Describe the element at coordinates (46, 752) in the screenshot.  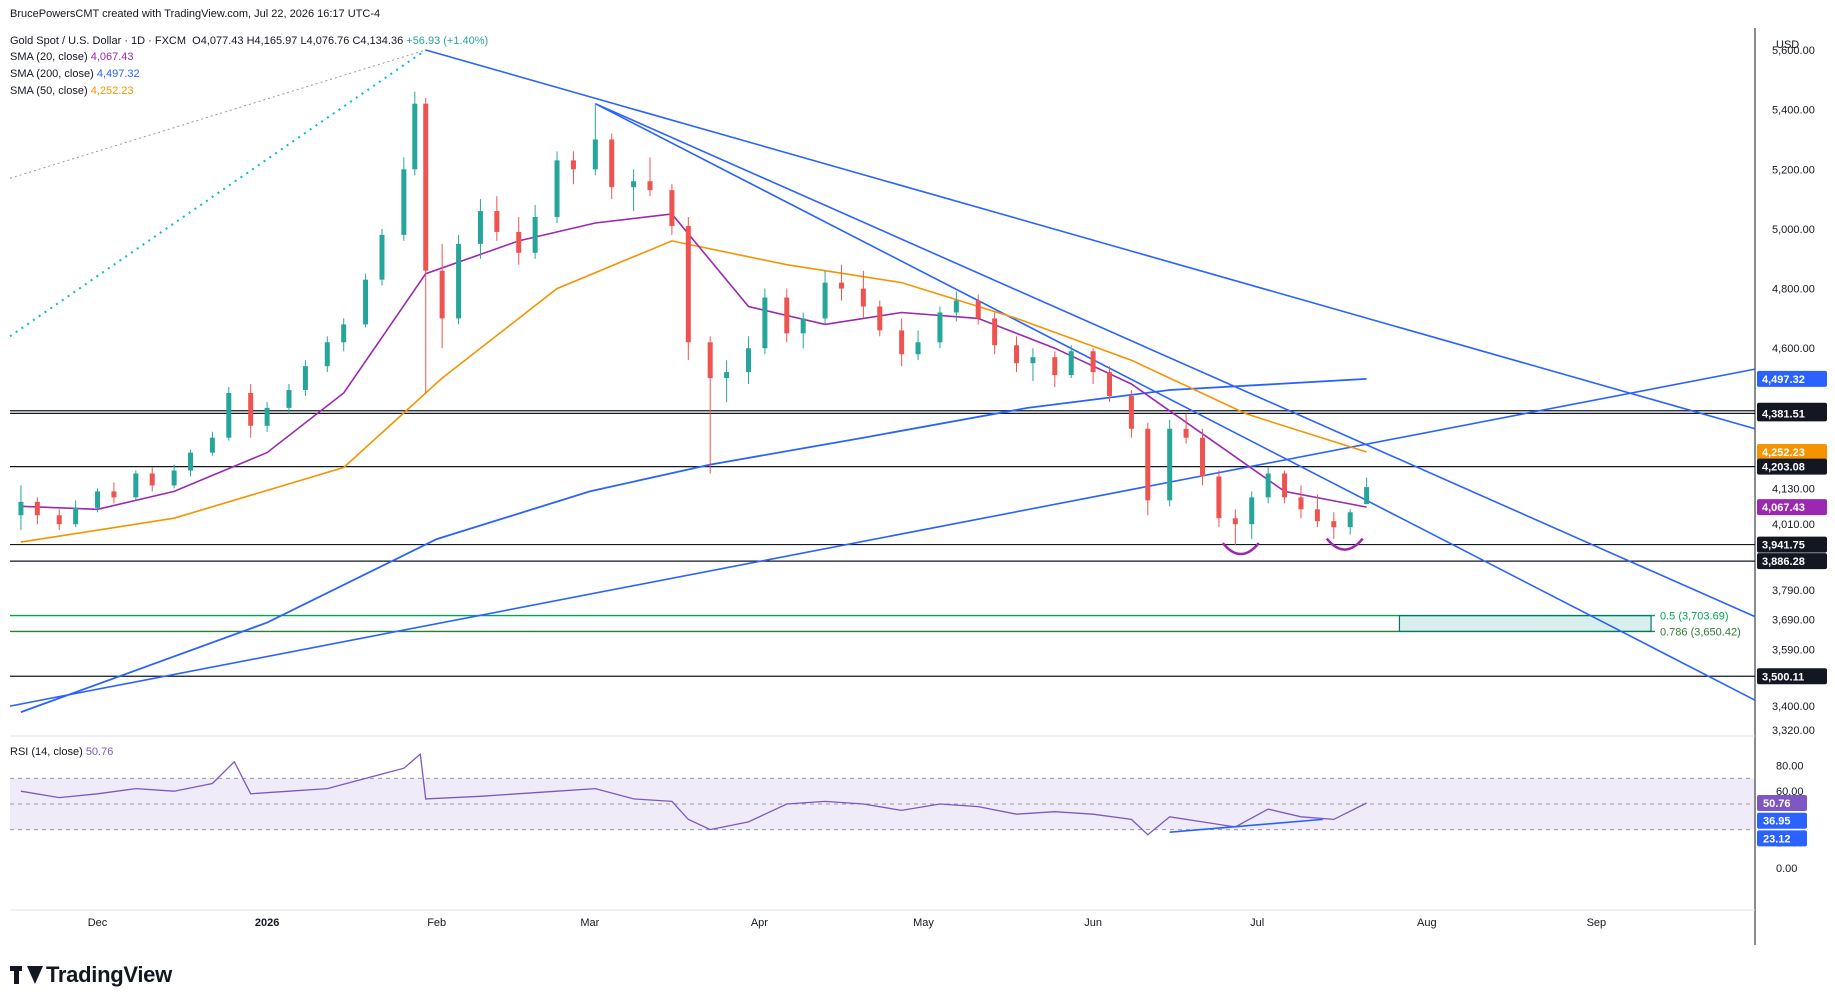
I see `rsi-label: RSI (14, close)` at that location.